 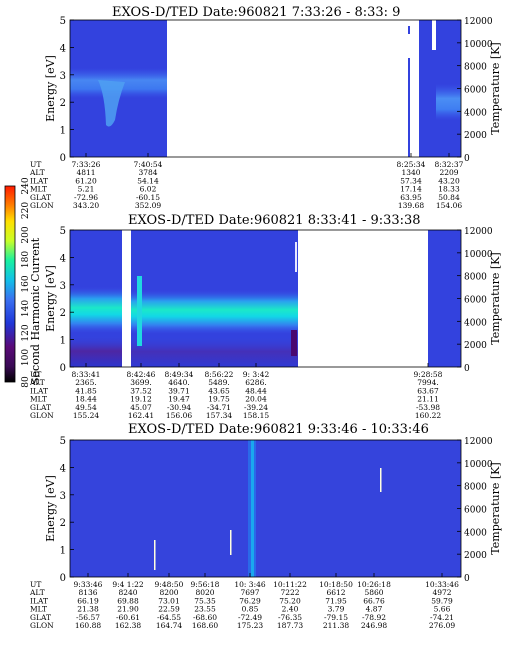 I want to click on ephemeris-cell: 9: 3:42, so click(x=256, y=374).